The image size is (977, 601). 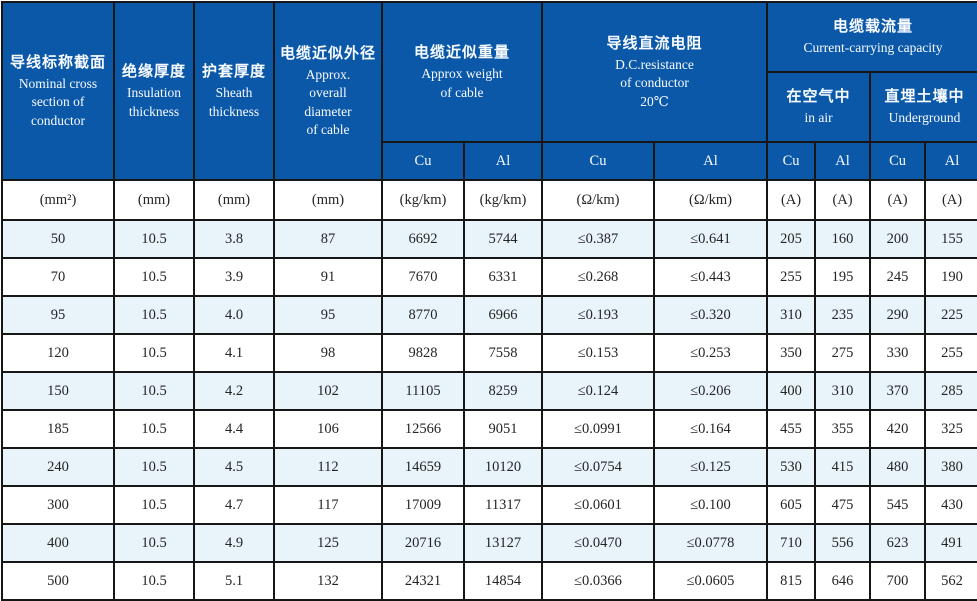 What do you see at coordinates (57, 62) in the screenshot?
I see `header-zh-nominal: 导线标称截面` at bounding box center [57, 62].